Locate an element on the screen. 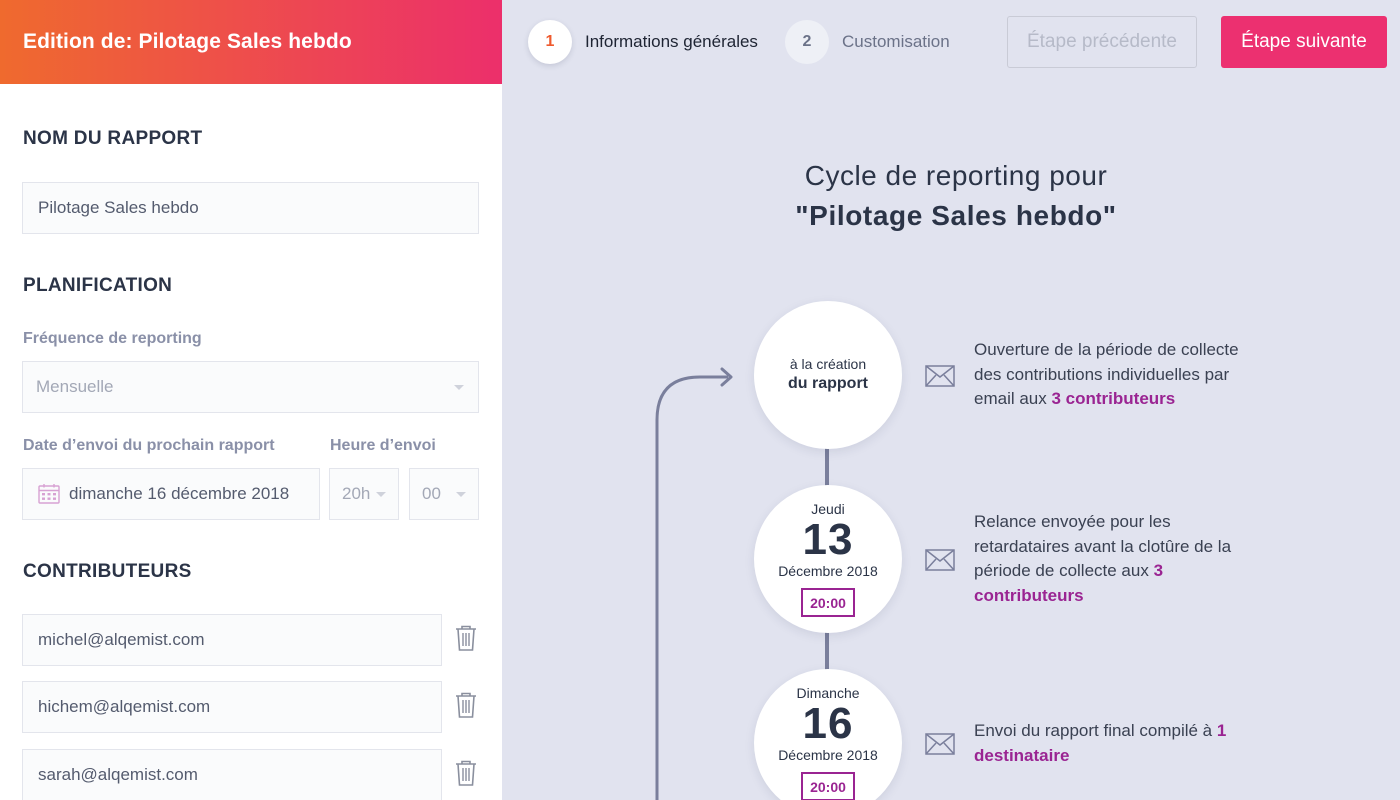 Image resolution: width=1400 pixels, height=800 pixels. contributor-email-input: hichem@alqemist.com is located at coordinates (232, 707).